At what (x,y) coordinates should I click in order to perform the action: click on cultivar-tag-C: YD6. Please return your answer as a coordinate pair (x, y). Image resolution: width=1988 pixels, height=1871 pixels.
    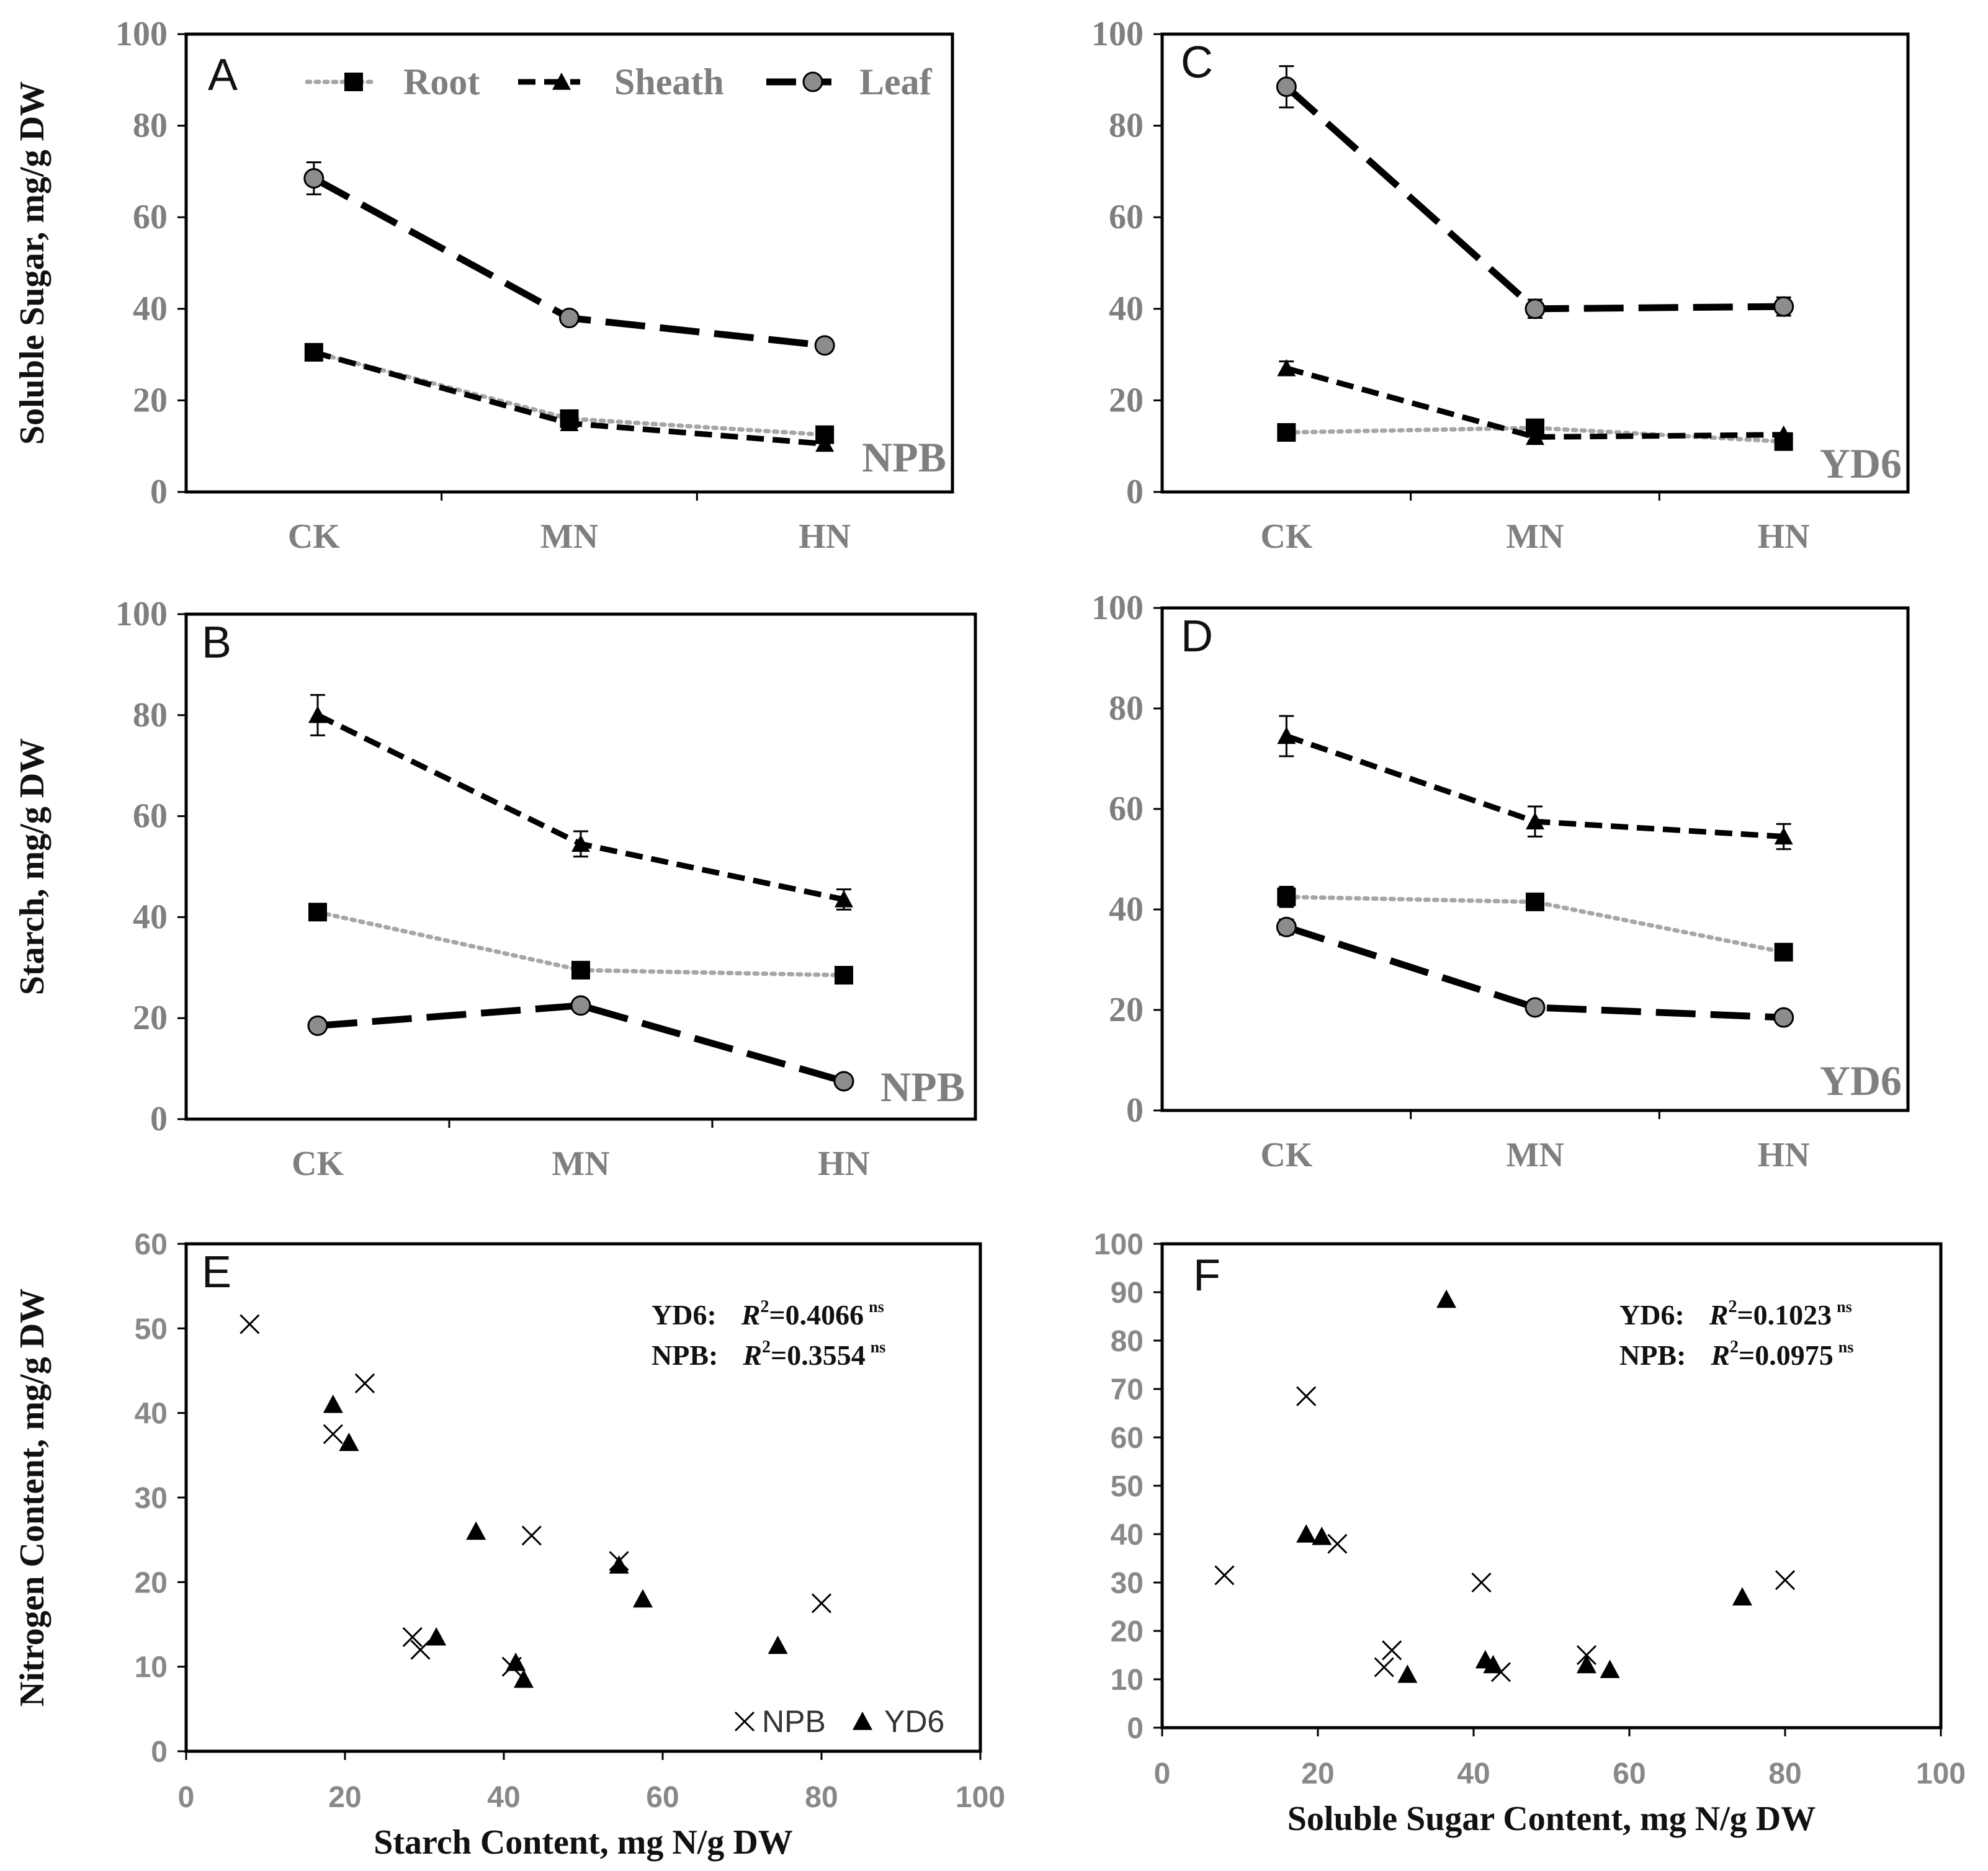
    Looking at the image, I should click on (1861, 464).